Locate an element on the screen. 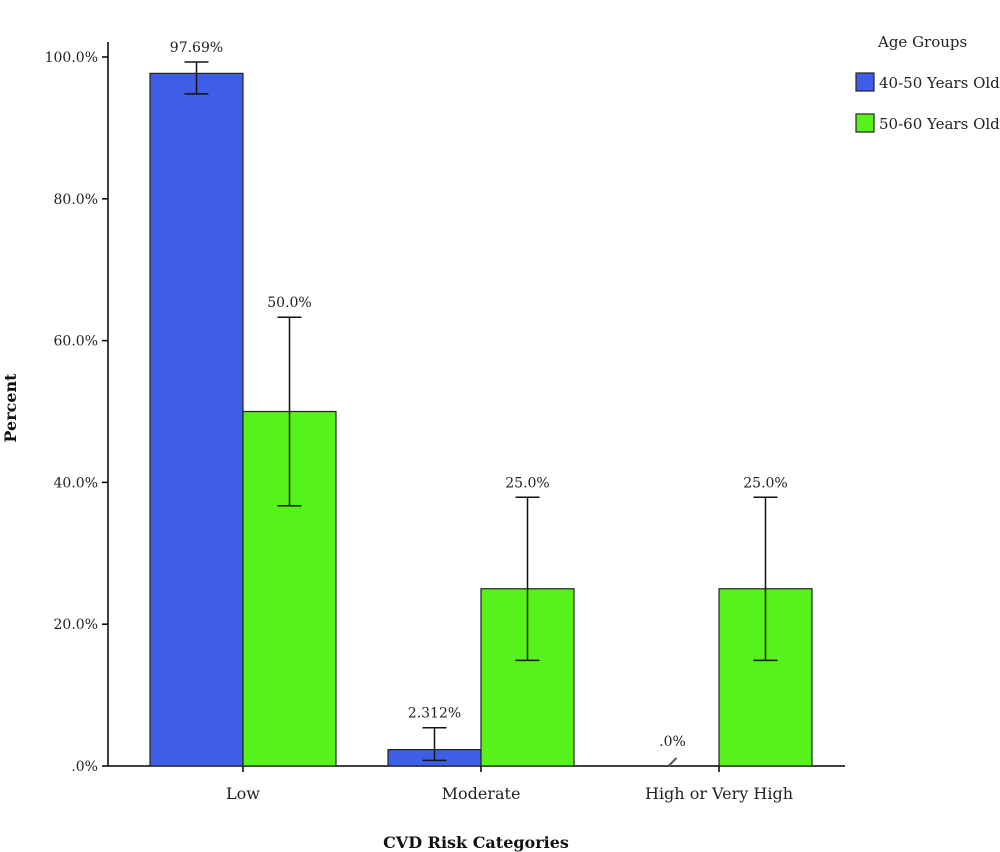 This screenshot has height=852, width=1000. data-label: 2.312% is located at coordinates (434, 714).